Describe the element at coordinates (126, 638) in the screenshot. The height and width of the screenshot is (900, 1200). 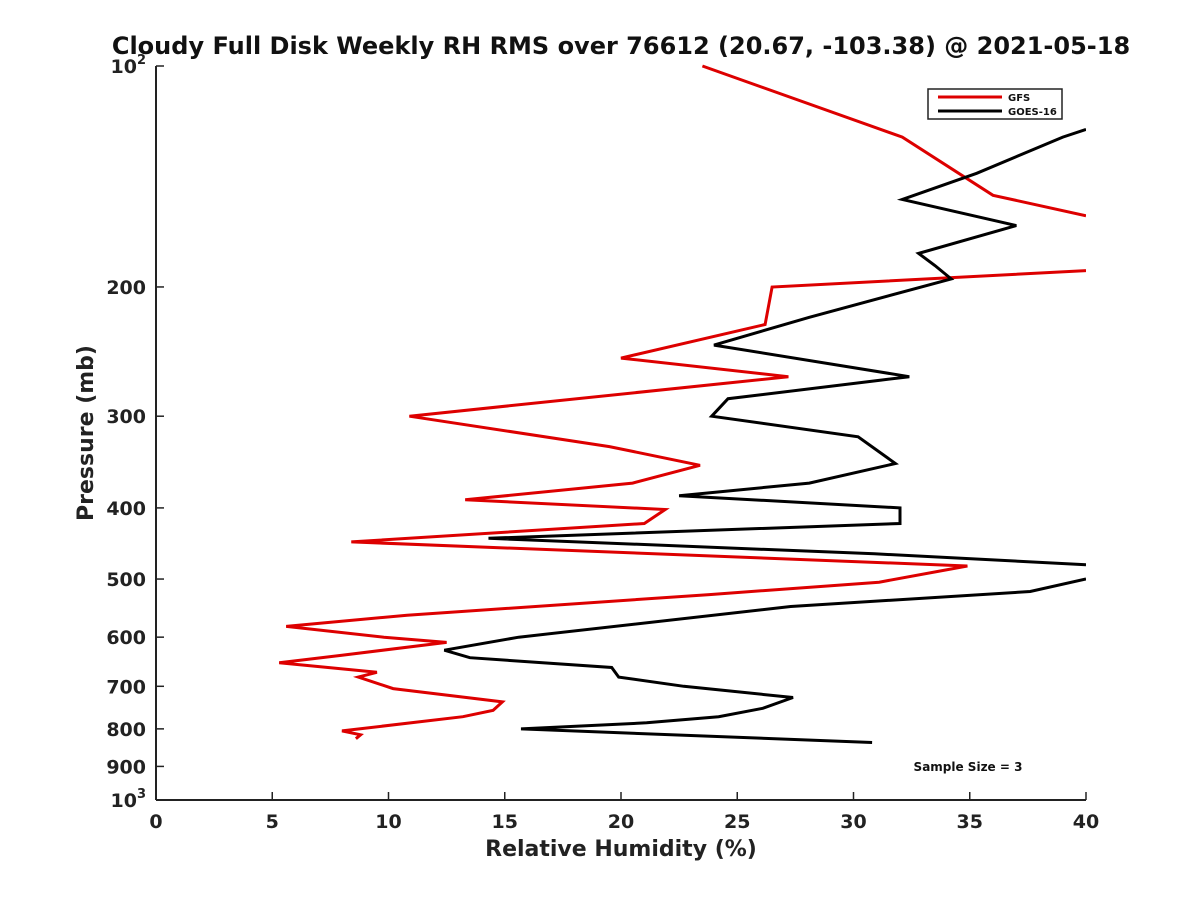
I see `y-tick-label: 600` at that location.